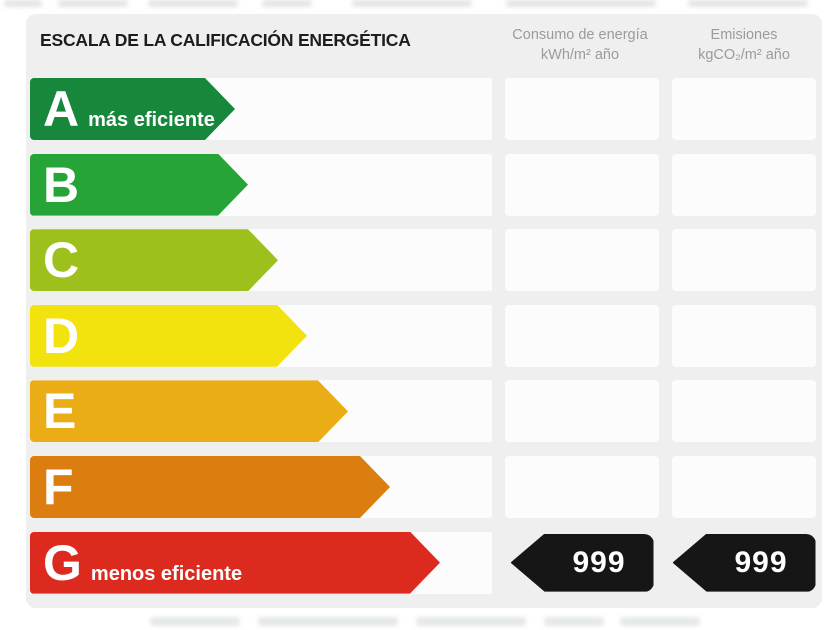 The image size is (840, 630). I want to click on rating-letter: G, so click(62, 562).